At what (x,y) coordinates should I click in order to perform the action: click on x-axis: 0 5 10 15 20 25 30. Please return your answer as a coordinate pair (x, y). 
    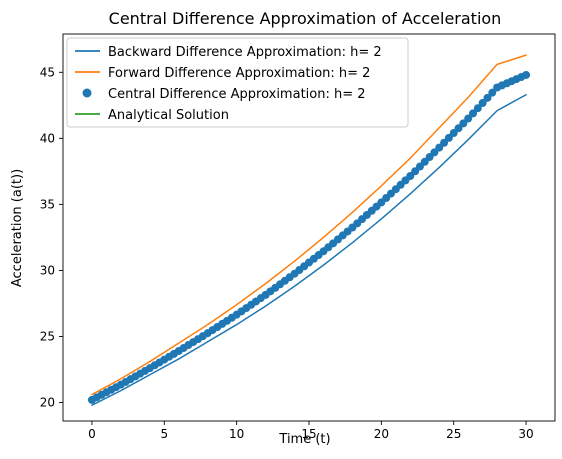
    Looking at the image, I should click on (311, 431).